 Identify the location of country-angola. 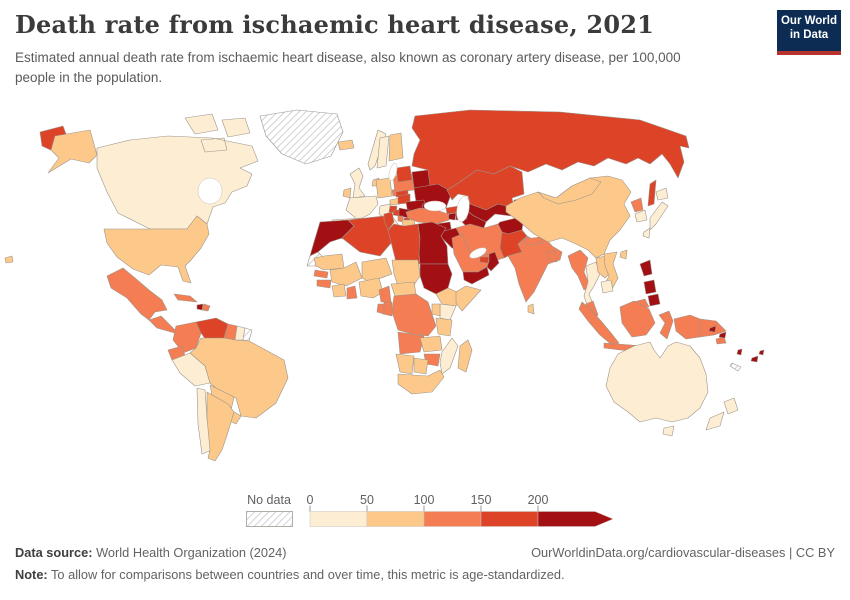
(411, 343).